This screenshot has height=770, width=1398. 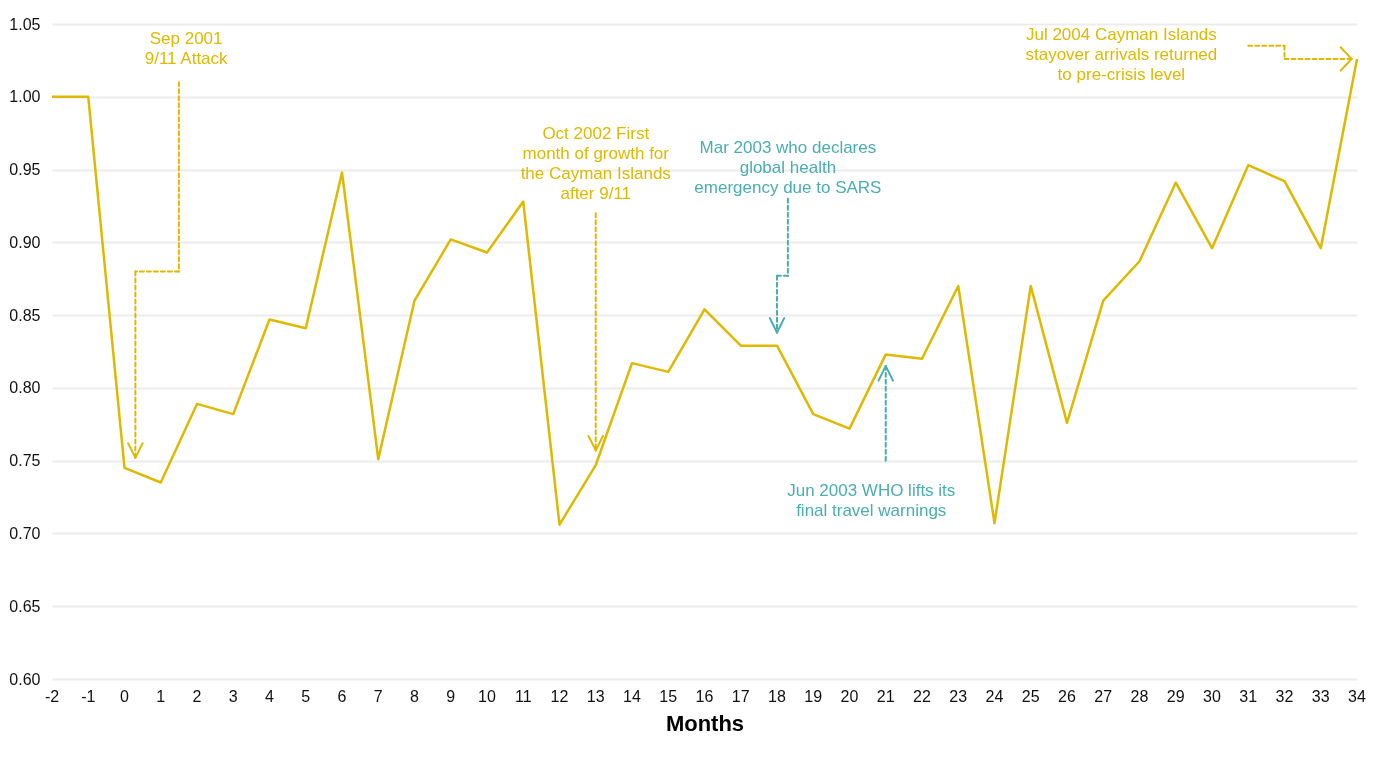 What do you see at coordinates (451, 696) in the screenshot?
I see `x-tick-label: 9` at bounding box center [451, 696].